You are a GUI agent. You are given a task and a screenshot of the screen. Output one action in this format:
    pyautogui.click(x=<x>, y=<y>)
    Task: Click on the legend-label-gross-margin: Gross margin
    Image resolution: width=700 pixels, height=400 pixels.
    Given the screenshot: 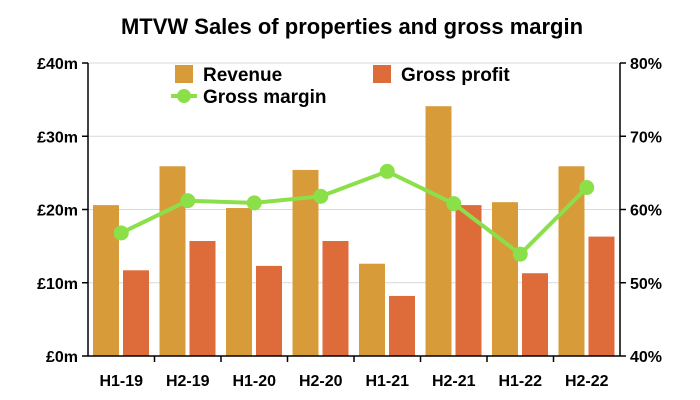 What is the action you would take?
    pyautogui.click(x=265, y=97)
    